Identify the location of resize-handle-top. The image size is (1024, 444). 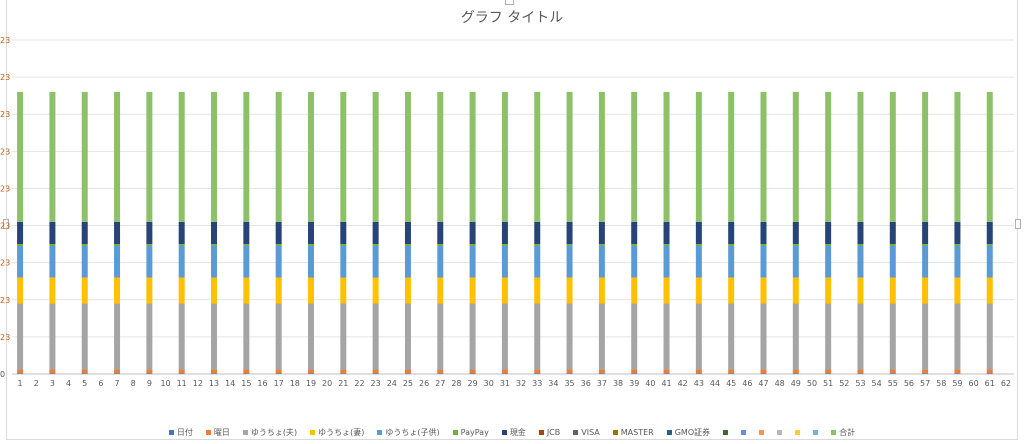
(509, 2).